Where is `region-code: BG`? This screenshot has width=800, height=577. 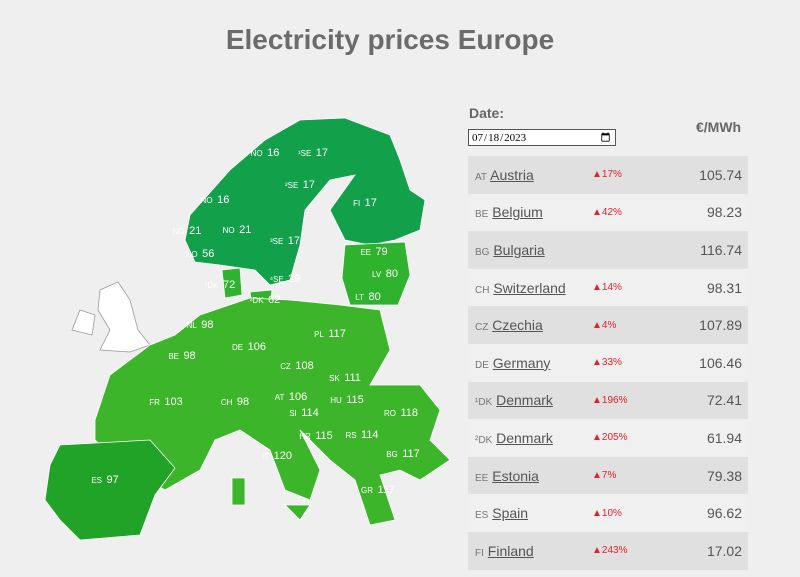 region-code: BG is located at coordinates (392, 454).